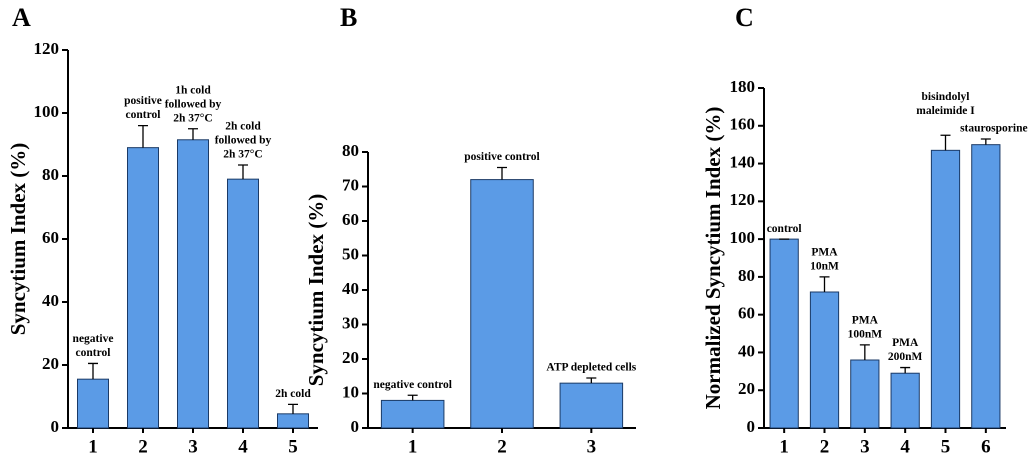 The width and height of the screenshot is (1030, 460). Describe the element at coordinates (193, 90) in the screenshot. I see `bar-annotation: 1h cold` at that location.